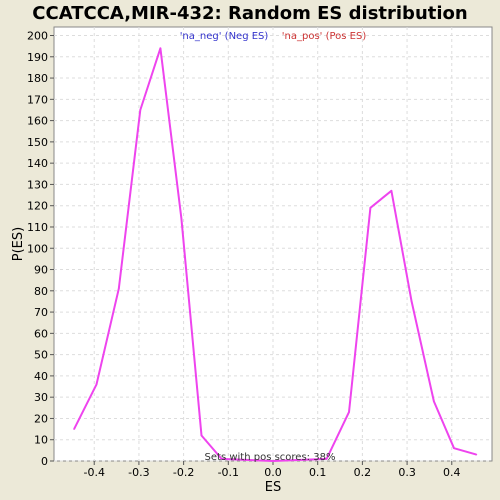 The height and width of the screenshot is (500, 500). What do you see at coordinates (37, 142) in the screenshot?
I see `y-tick-label: 150` at bounding box center [37, 142].